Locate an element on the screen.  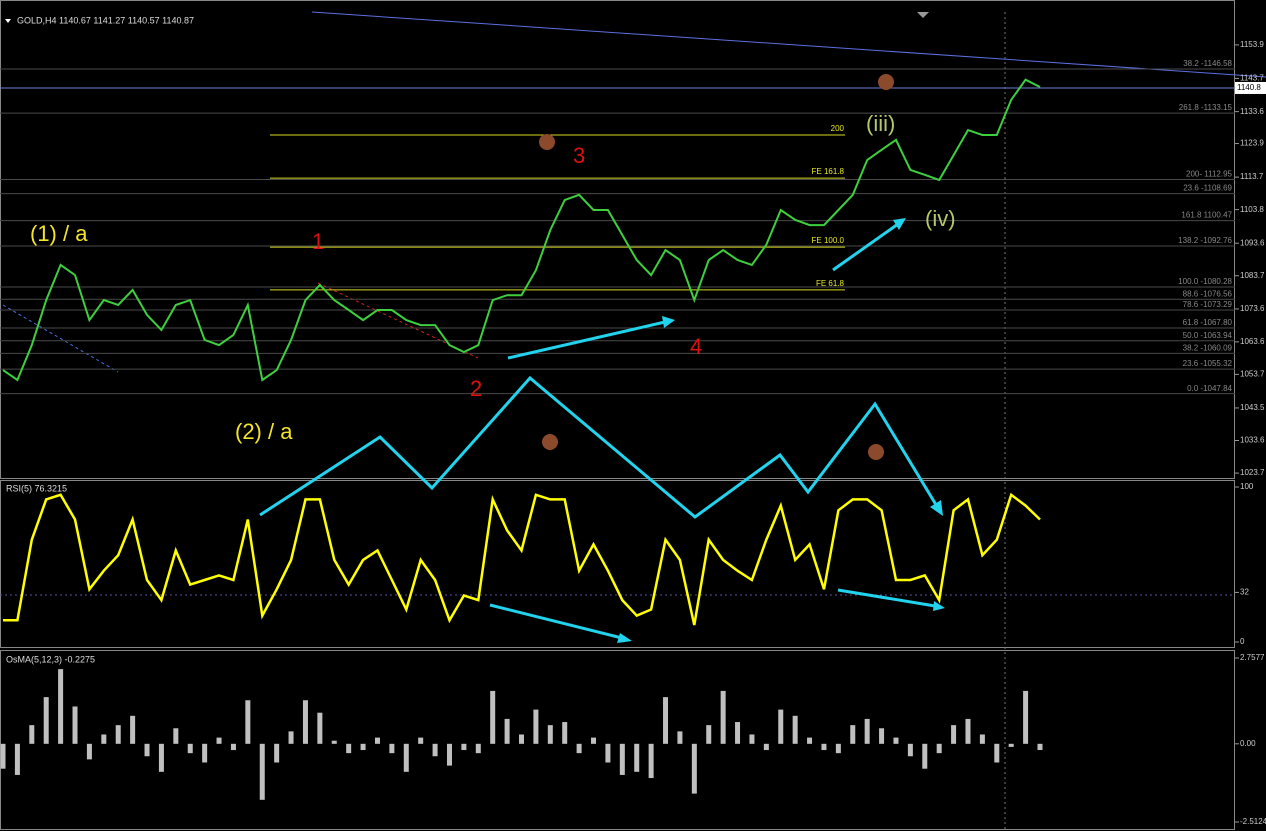
fib-label: 38.2 -1060.09 is located at coordinates (1208, 348).